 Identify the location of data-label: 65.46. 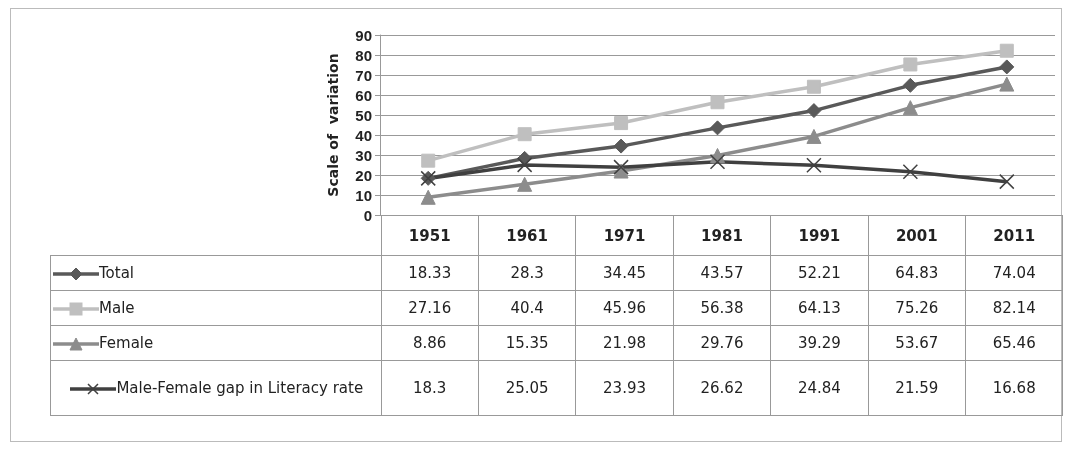
(1014, 343).